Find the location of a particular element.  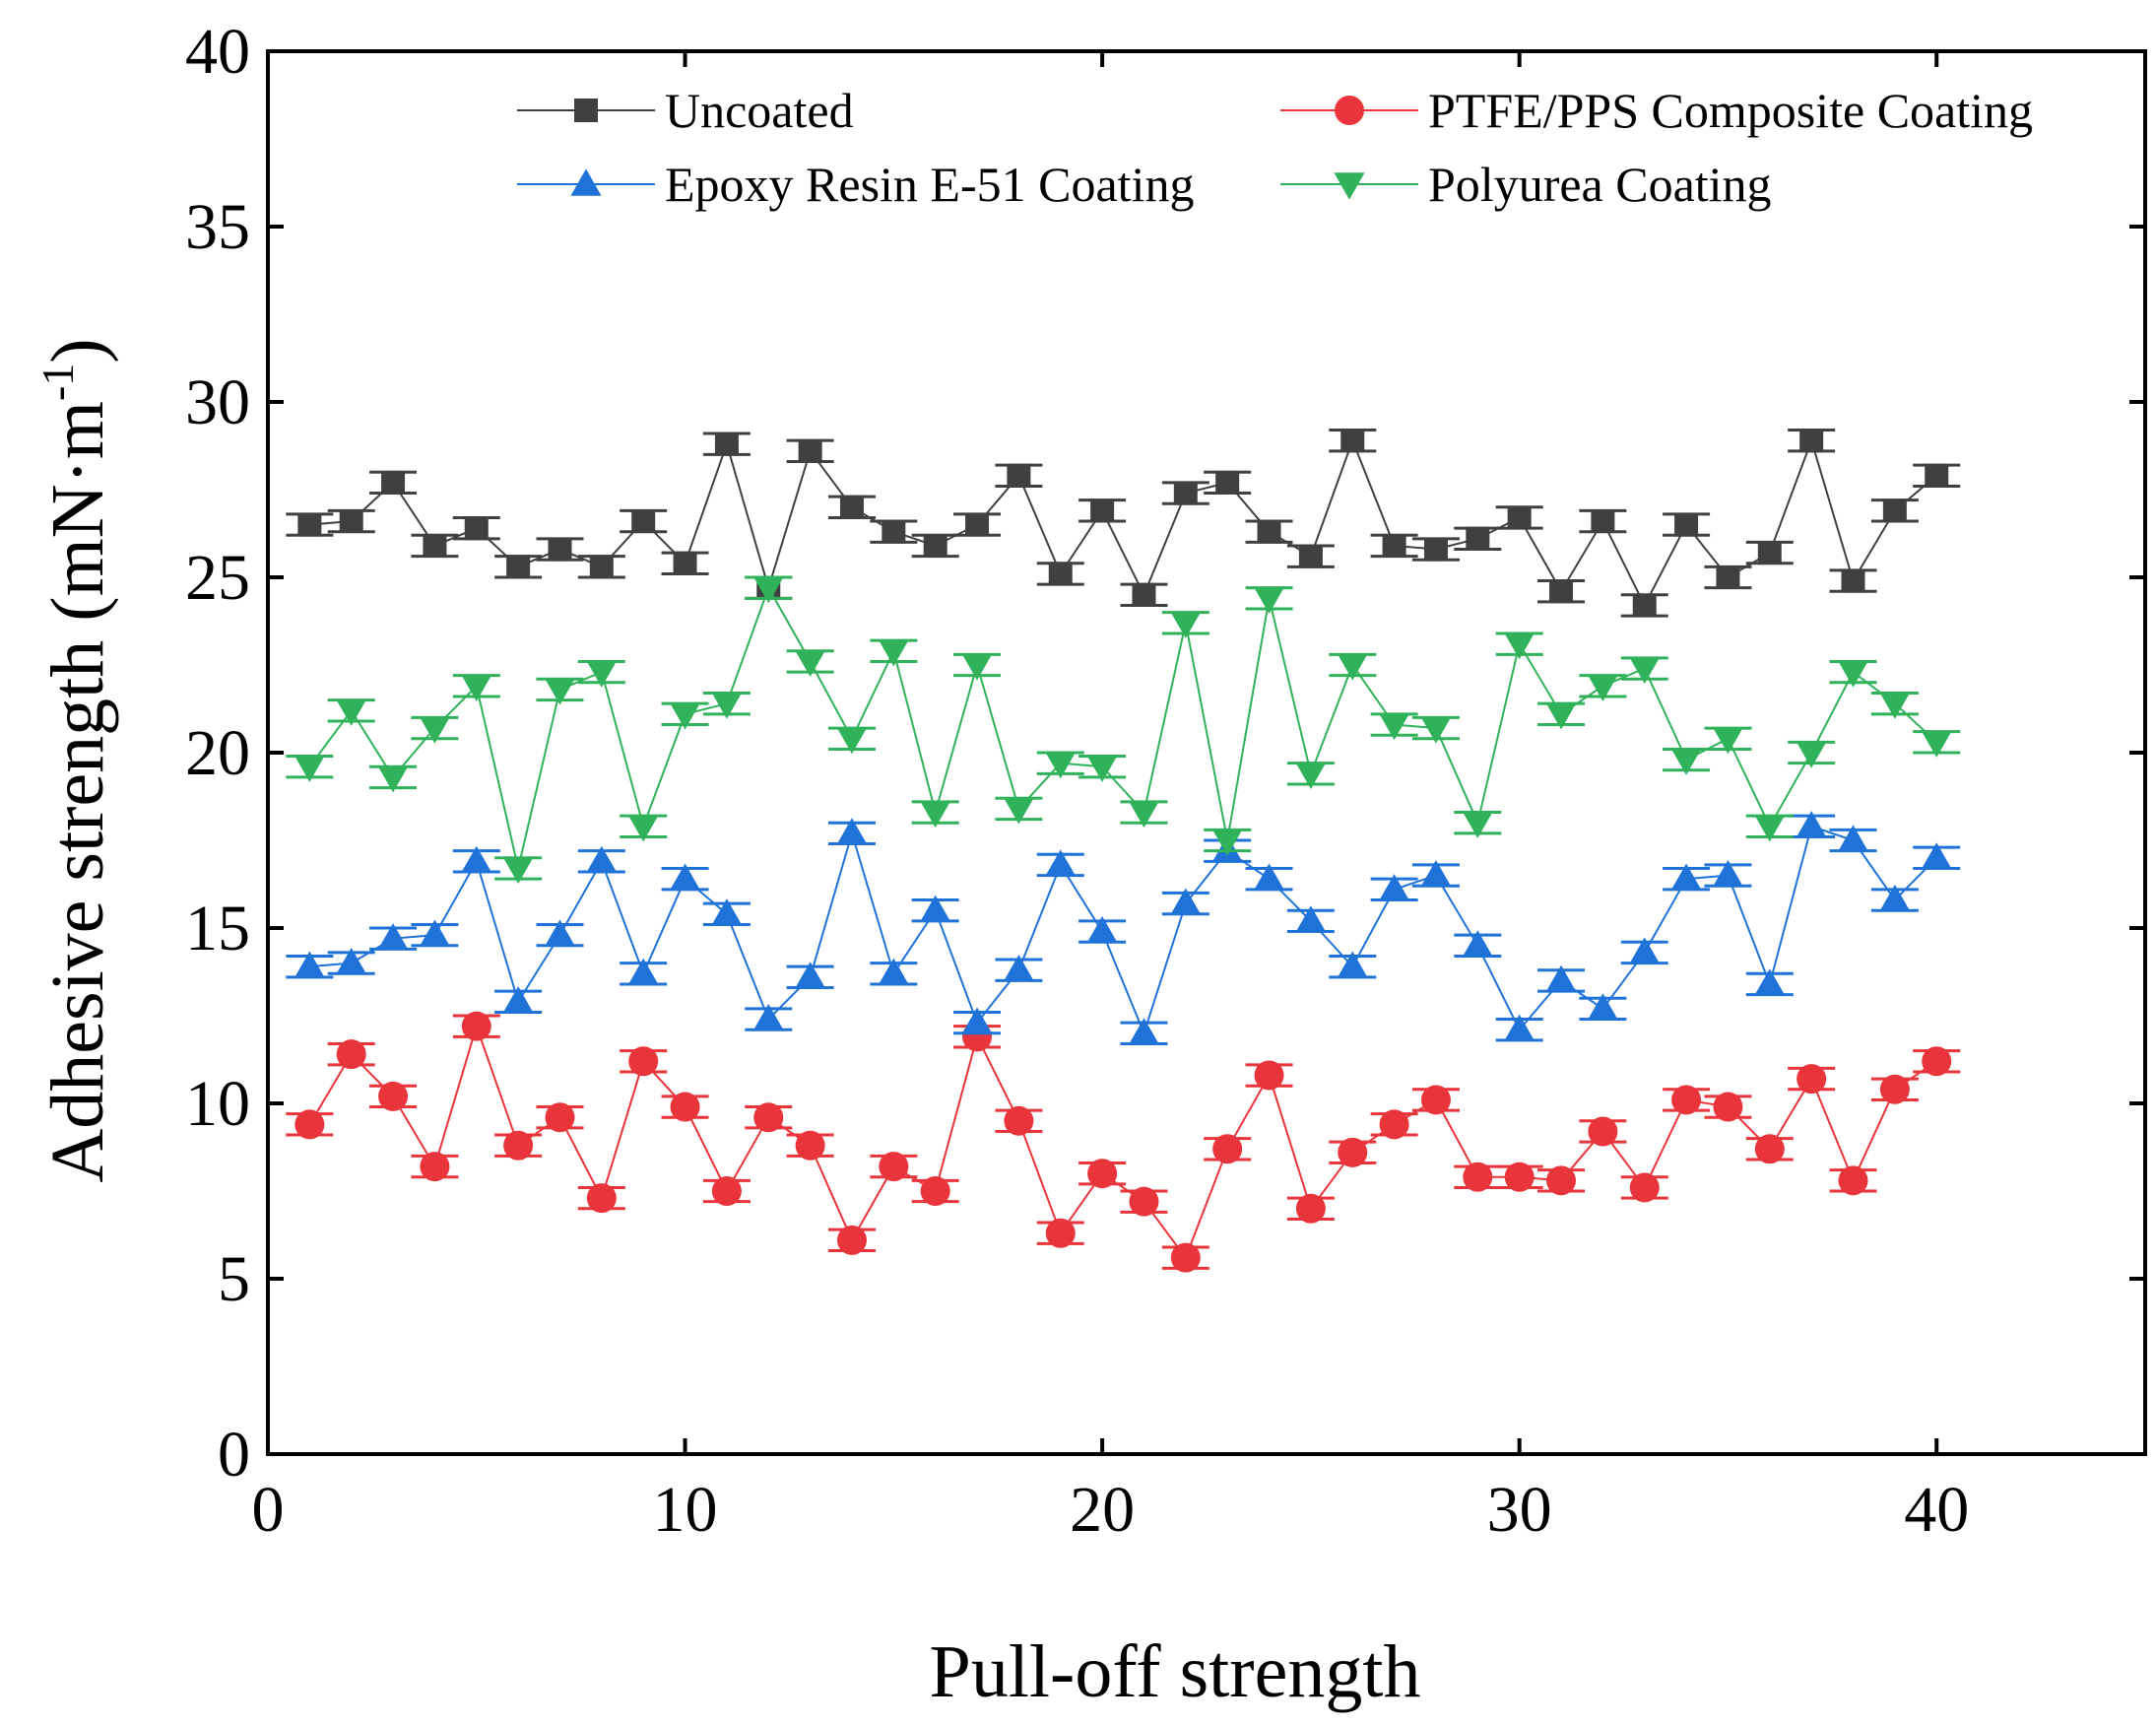

y-axis-title: Adhesive strength (mN·m-1) is located at coordinates (76, 760).